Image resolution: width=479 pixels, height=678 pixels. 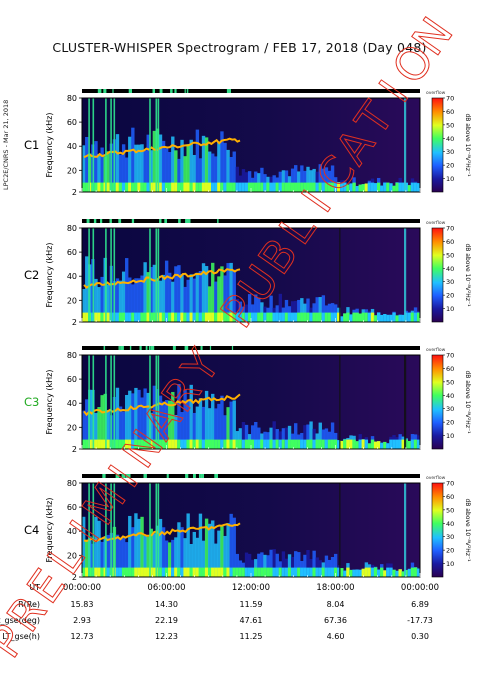 I want to click on mode-bar: overflow, so click(x=264, y=349).